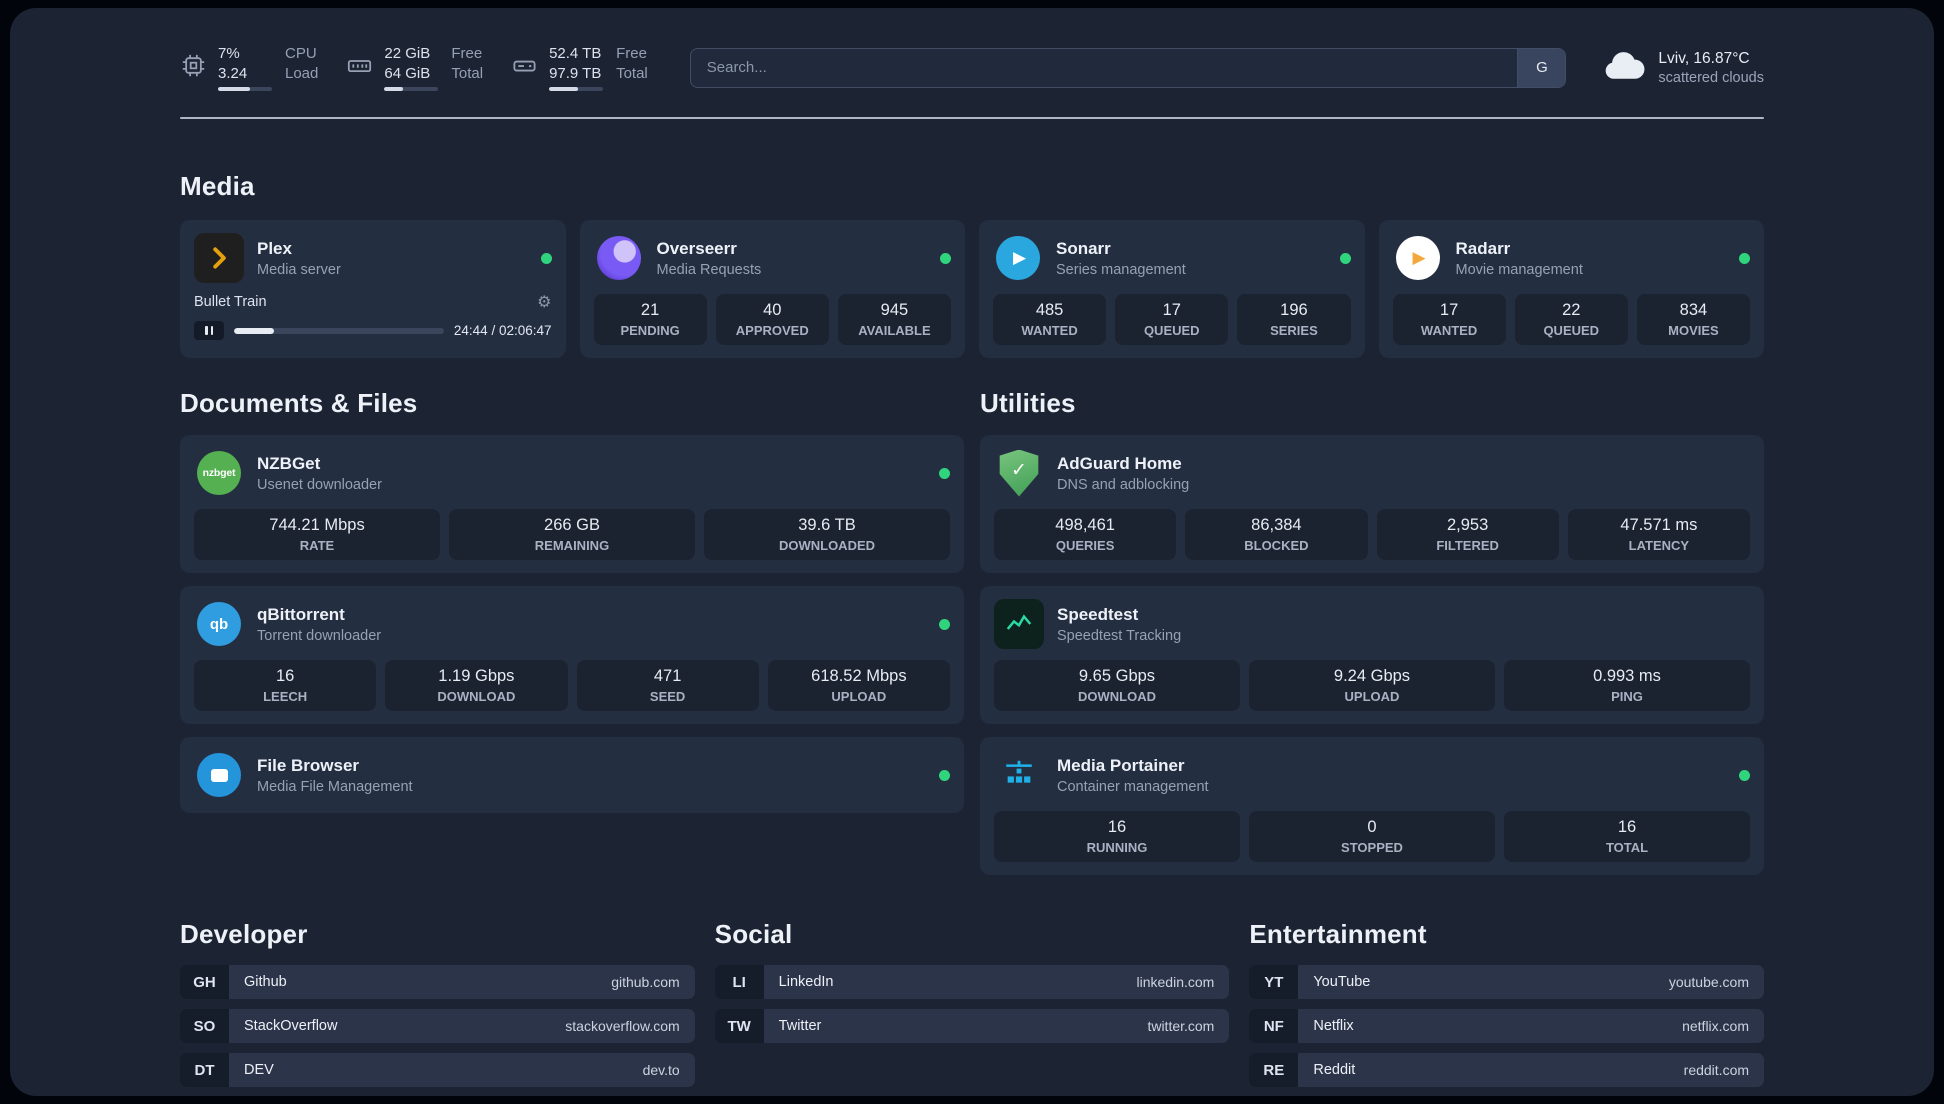 Image resolution: width=1944 pixels, height=1104 pixels. What do you see at coordinates (1019, 624) in the screenshot?
I see `speedtest-icon` at bounding box center [1019, 624].